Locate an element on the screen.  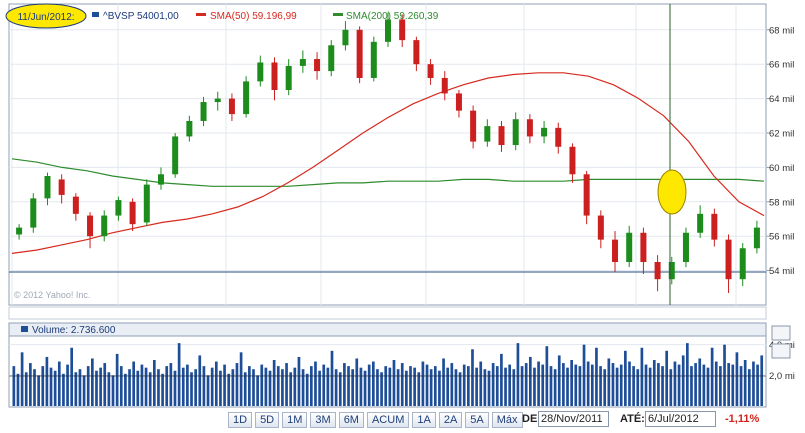
range-button-5a: 5A is located at coordinates (477, 420).